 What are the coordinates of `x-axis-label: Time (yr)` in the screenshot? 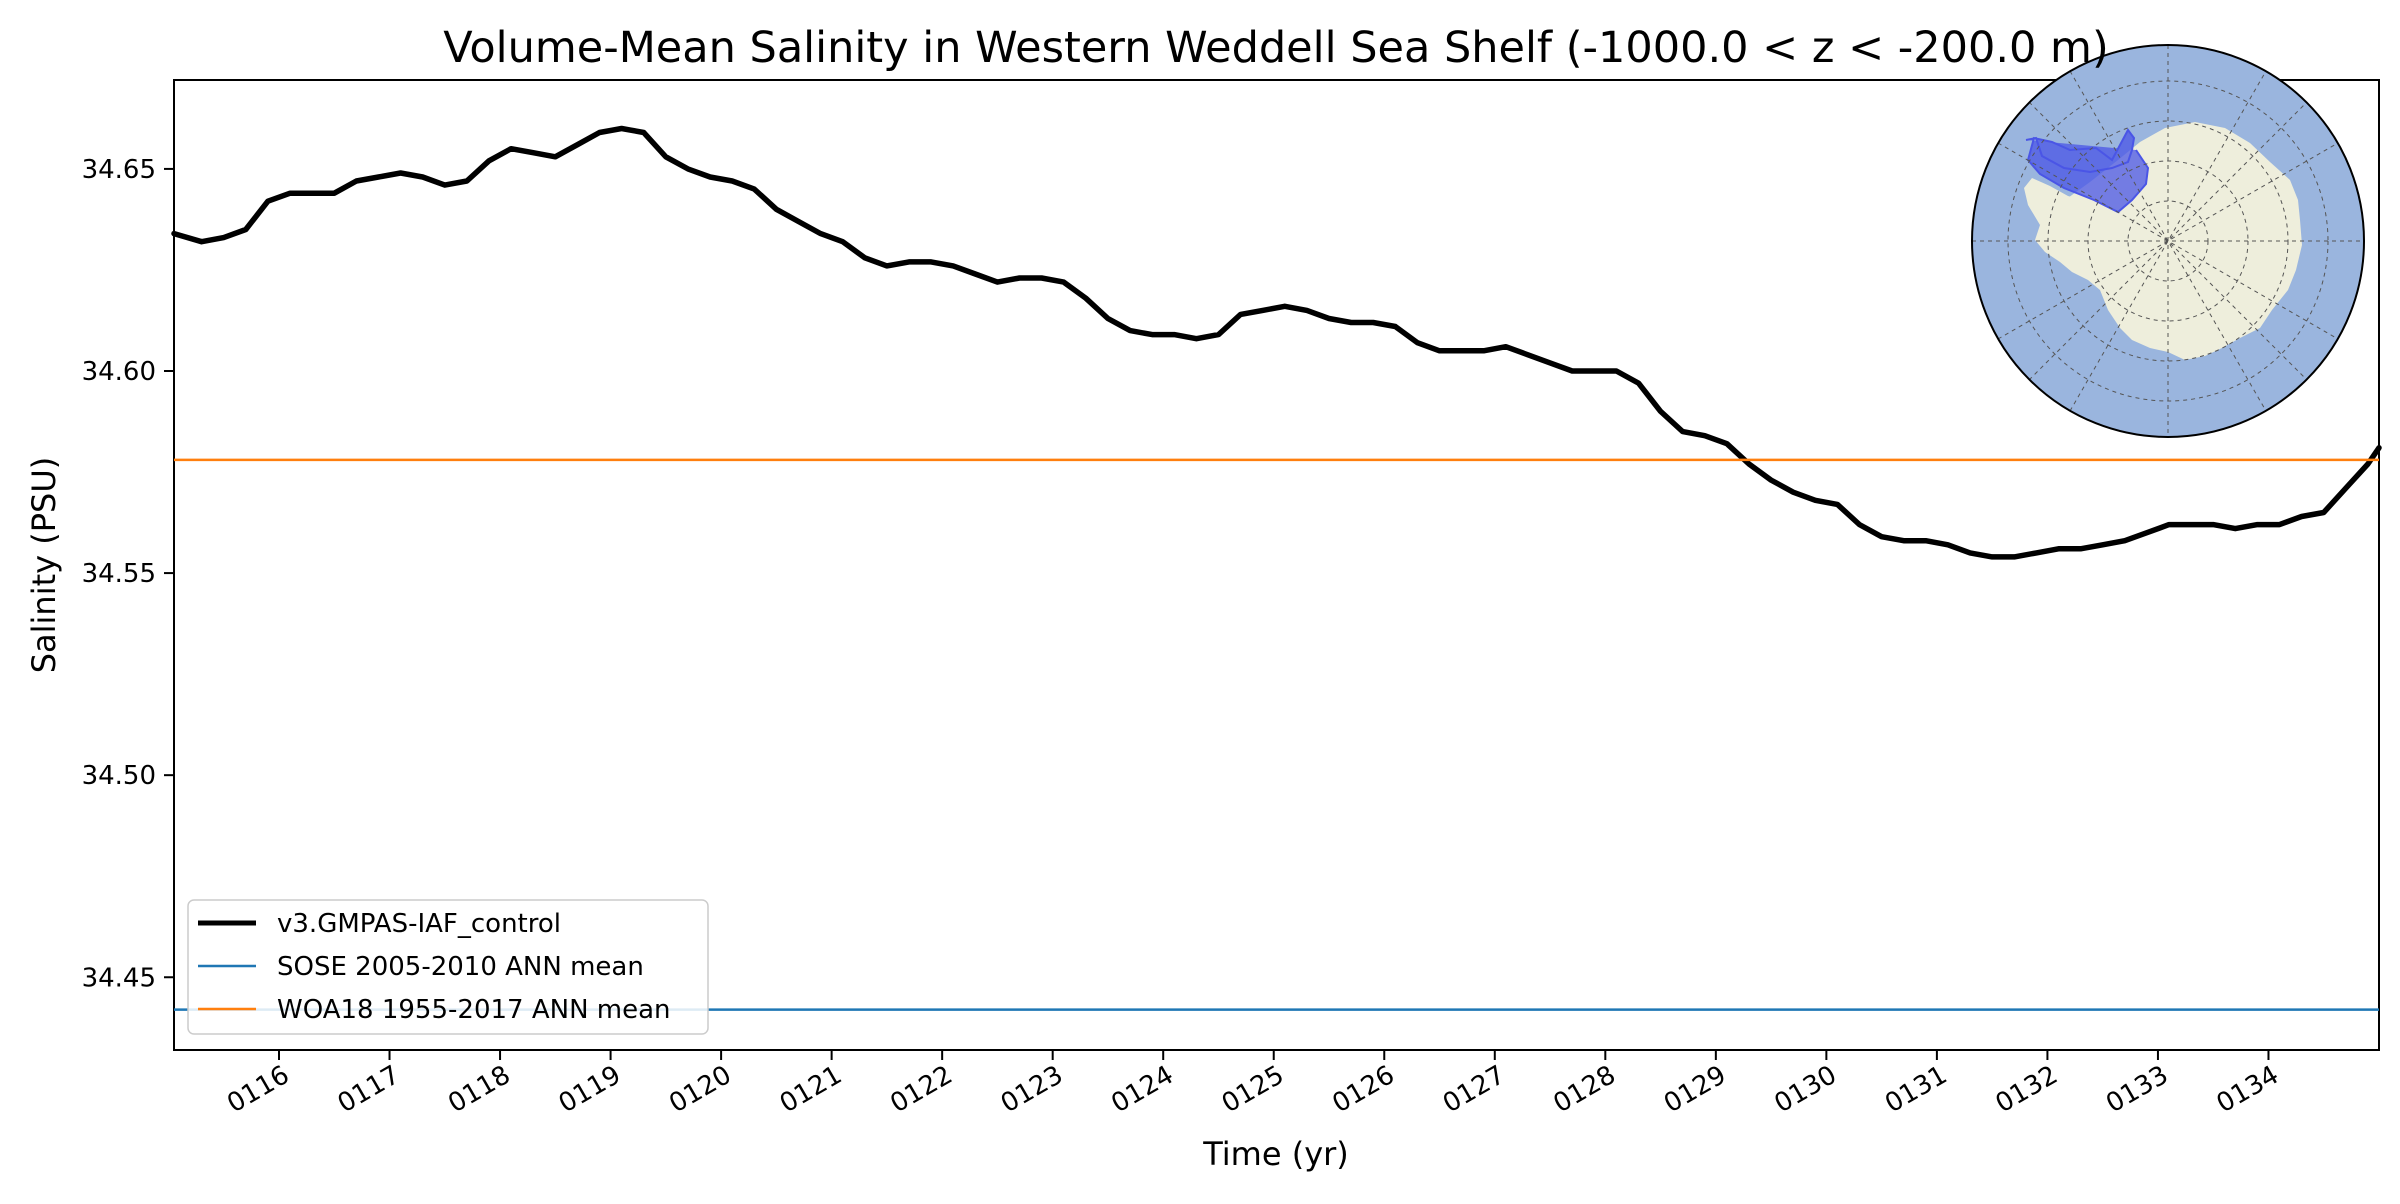 It's located at (1275, 1154).